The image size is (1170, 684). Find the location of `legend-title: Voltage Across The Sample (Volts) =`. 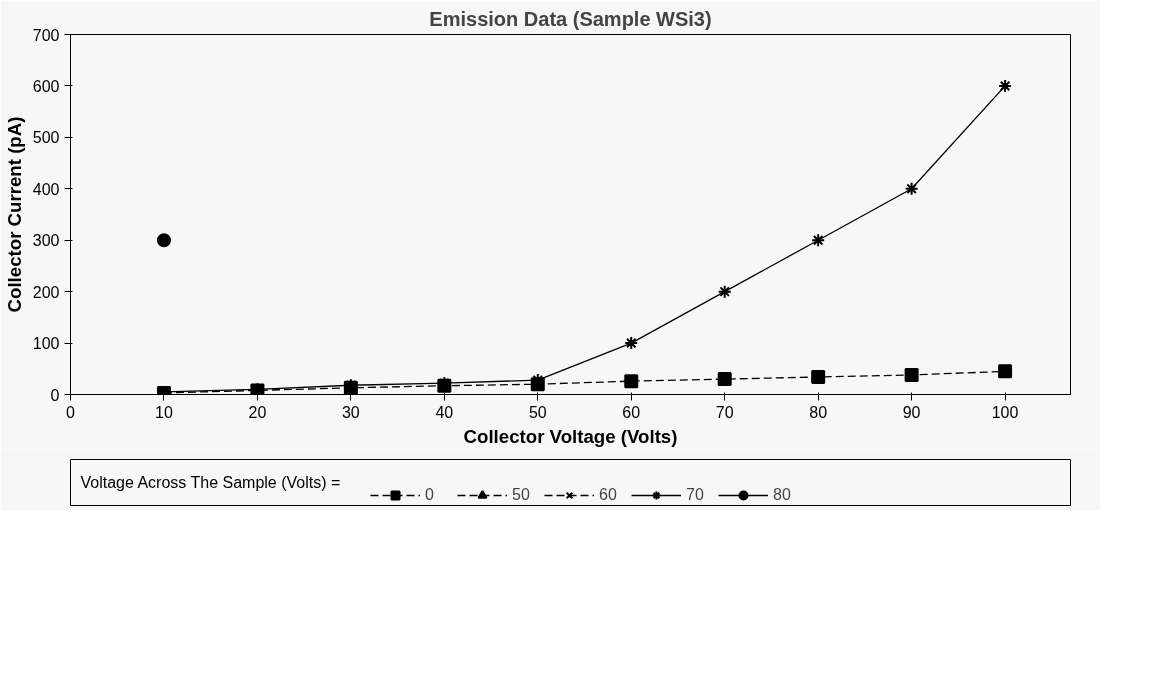

legend-title: Voltage Across The Sample (Volts) = is located at coordinates (210, 482).